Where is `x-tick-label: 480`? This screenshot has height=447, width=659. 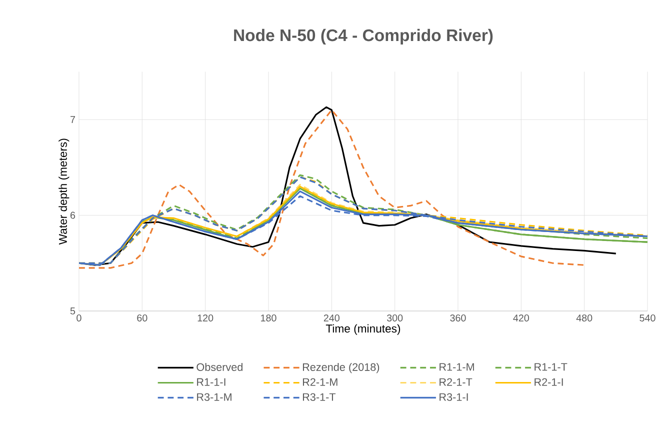
x-tick-label: 480 is located at coordinates (584, 318).